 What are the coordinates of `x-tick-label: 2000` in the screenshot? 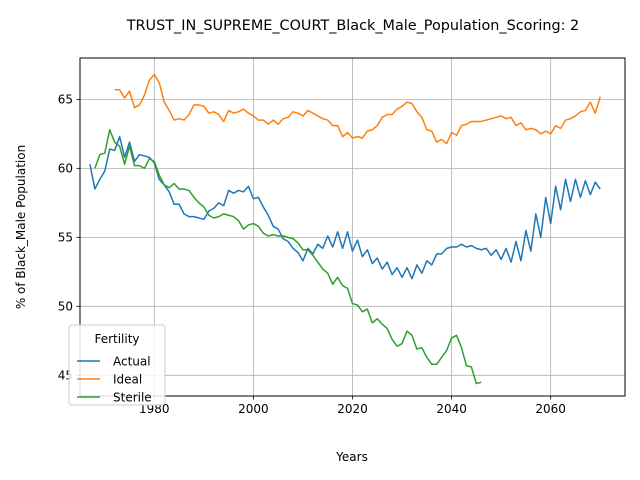 It's located at (253, 409).